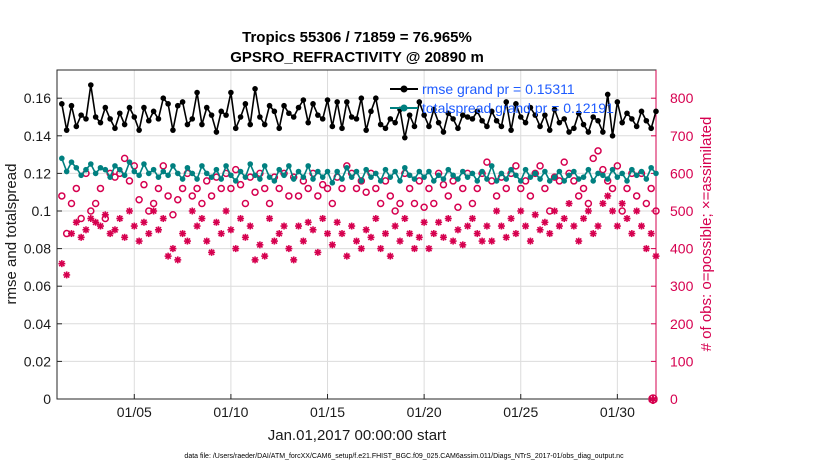 This screenshot has height=470, width=830. Describe the element at coordinates (682, 249) in the screenshot. I see `y-right-tick-label: 400` at that location.